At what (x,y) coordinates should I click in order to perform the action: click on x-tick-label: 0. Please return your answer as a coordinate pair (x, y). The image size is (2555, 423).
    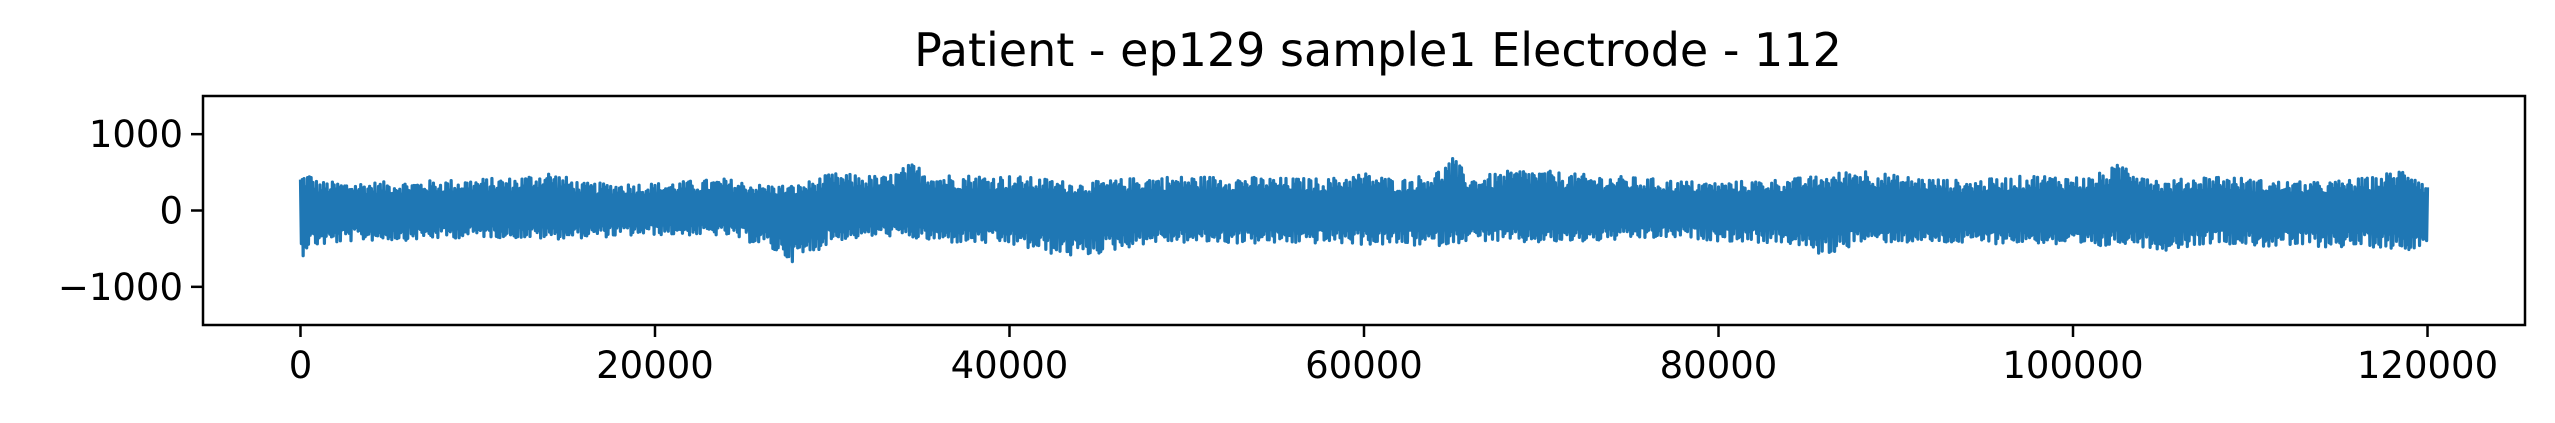
    Looking at the image, I should click on (301, 365).